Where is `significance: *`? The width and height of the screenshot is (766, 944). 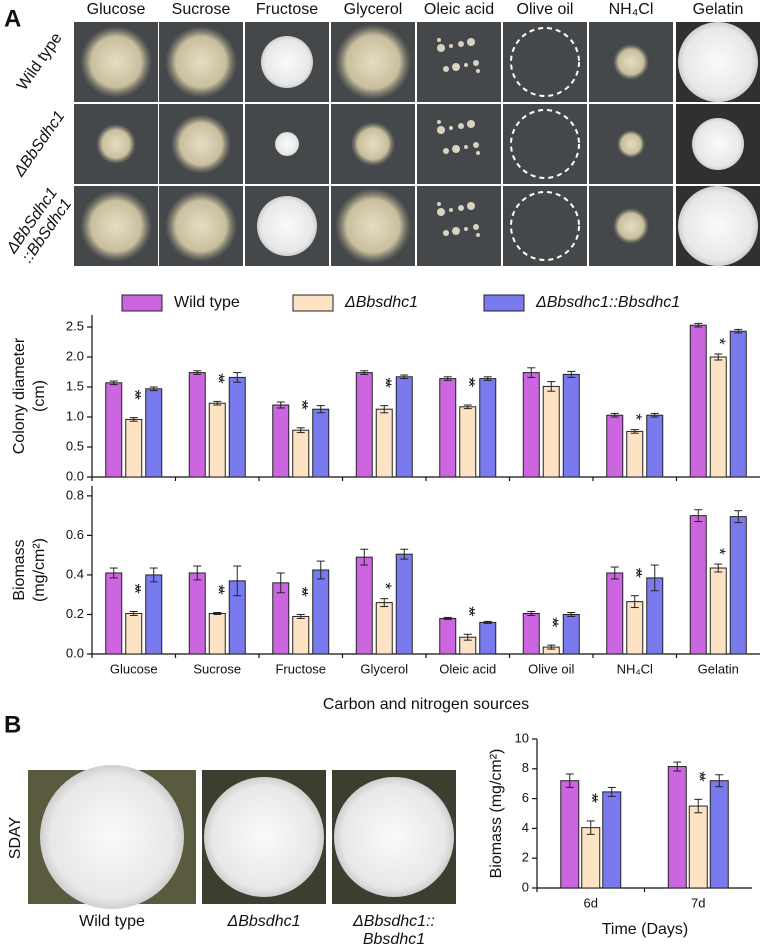 significance: * is located at coordinates (385, 586).